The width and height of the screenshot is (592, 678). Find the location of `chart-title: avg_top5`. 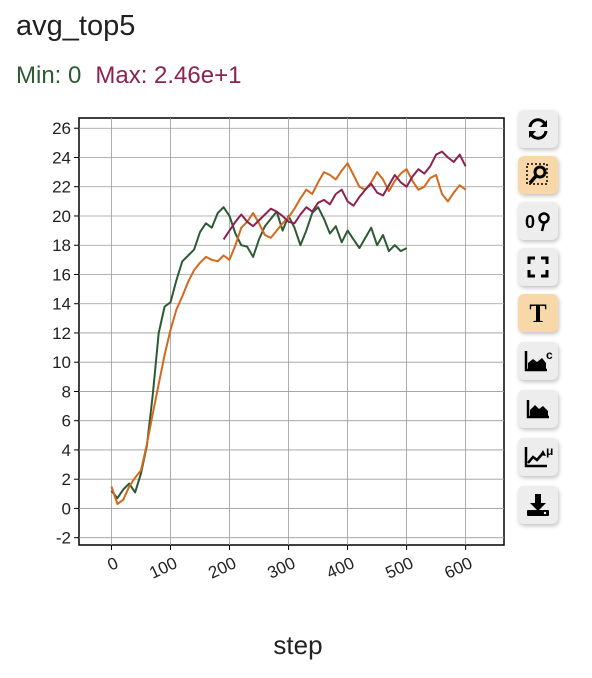

chart-title: avg_top5 is located at coordinates (76, 26).